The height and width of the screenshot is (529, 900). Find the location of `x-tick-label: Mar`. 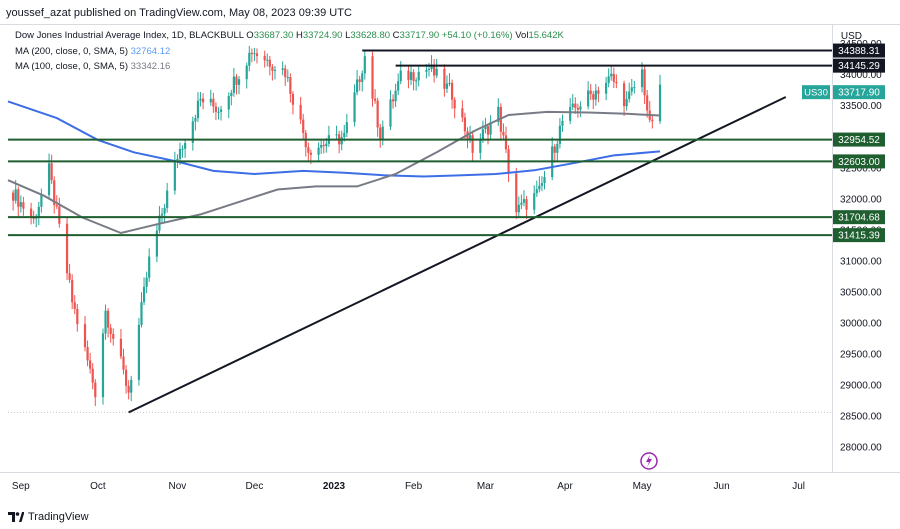

x-tick-label: Mar is located at coordinates (486, 486).